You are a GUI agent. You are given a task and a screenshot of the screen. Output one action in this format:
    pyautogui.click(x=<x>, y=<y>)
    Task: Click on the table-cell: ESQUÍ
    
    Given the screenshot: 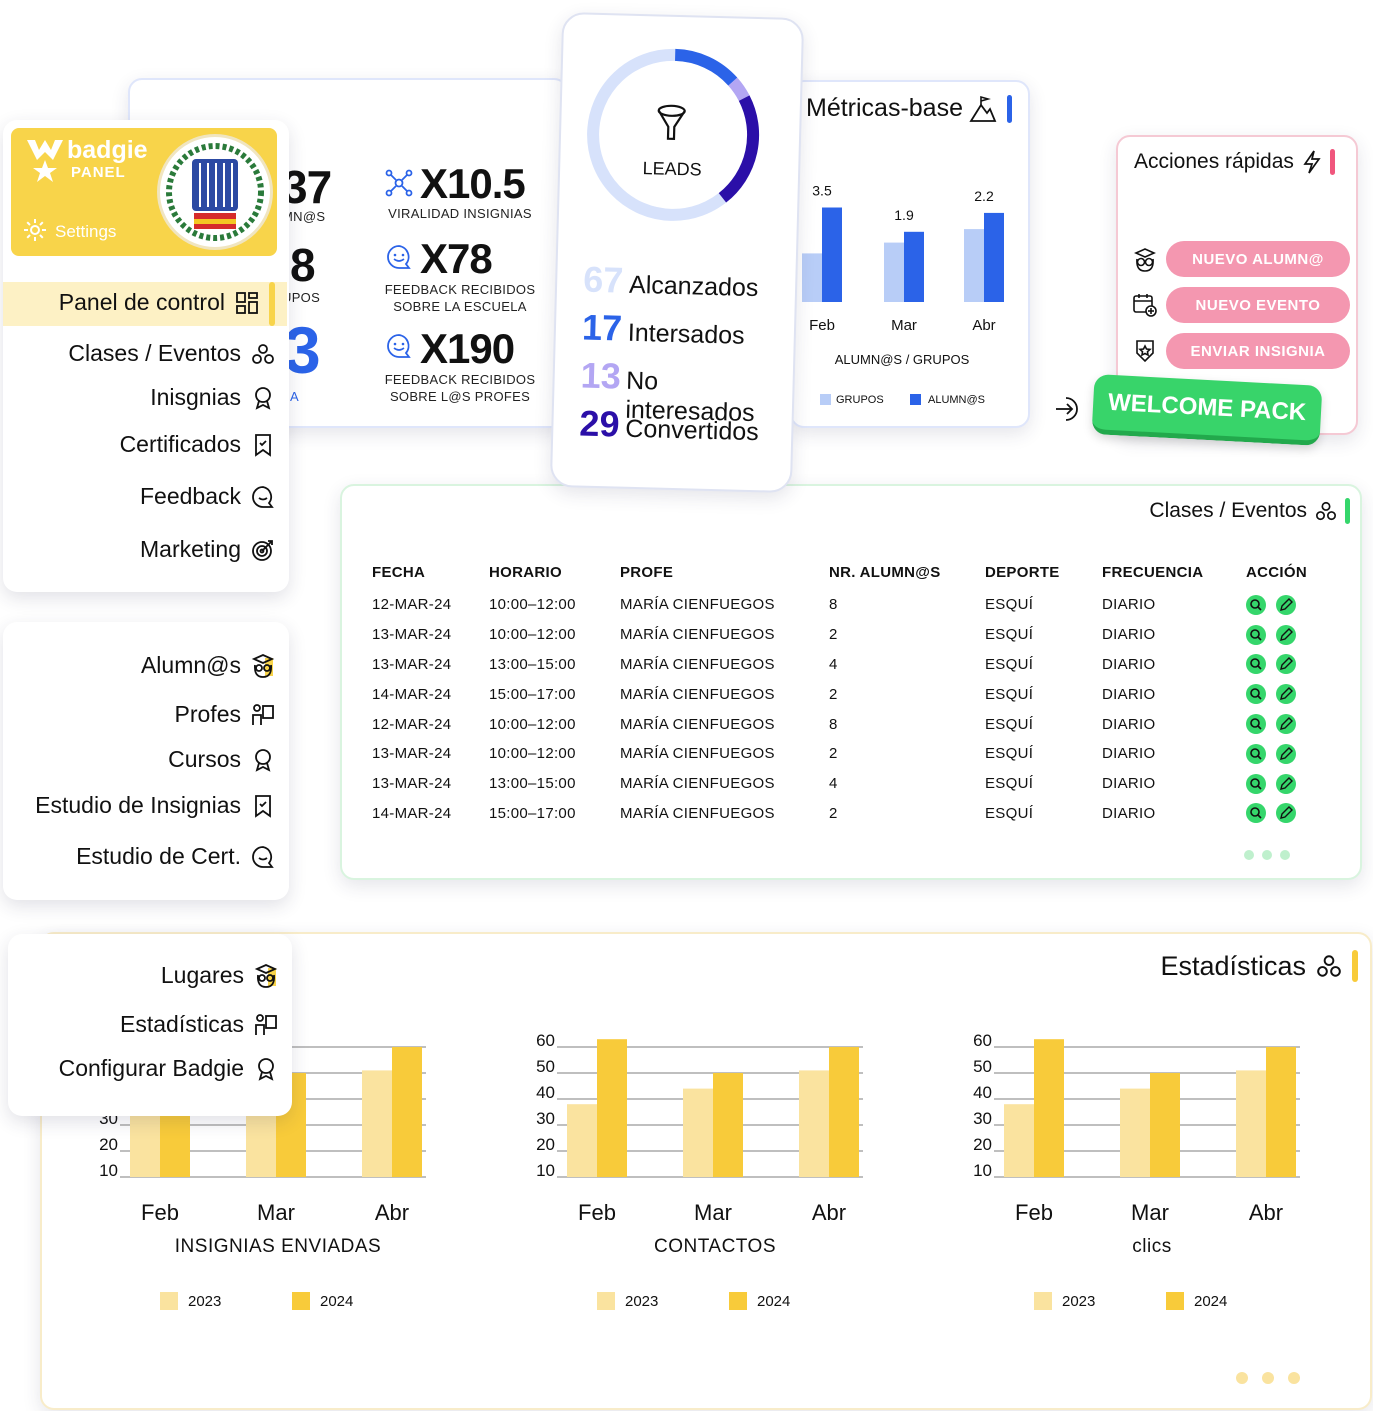 What is the action you would take?
    pyautogui.click(x=1009, y=664)
    